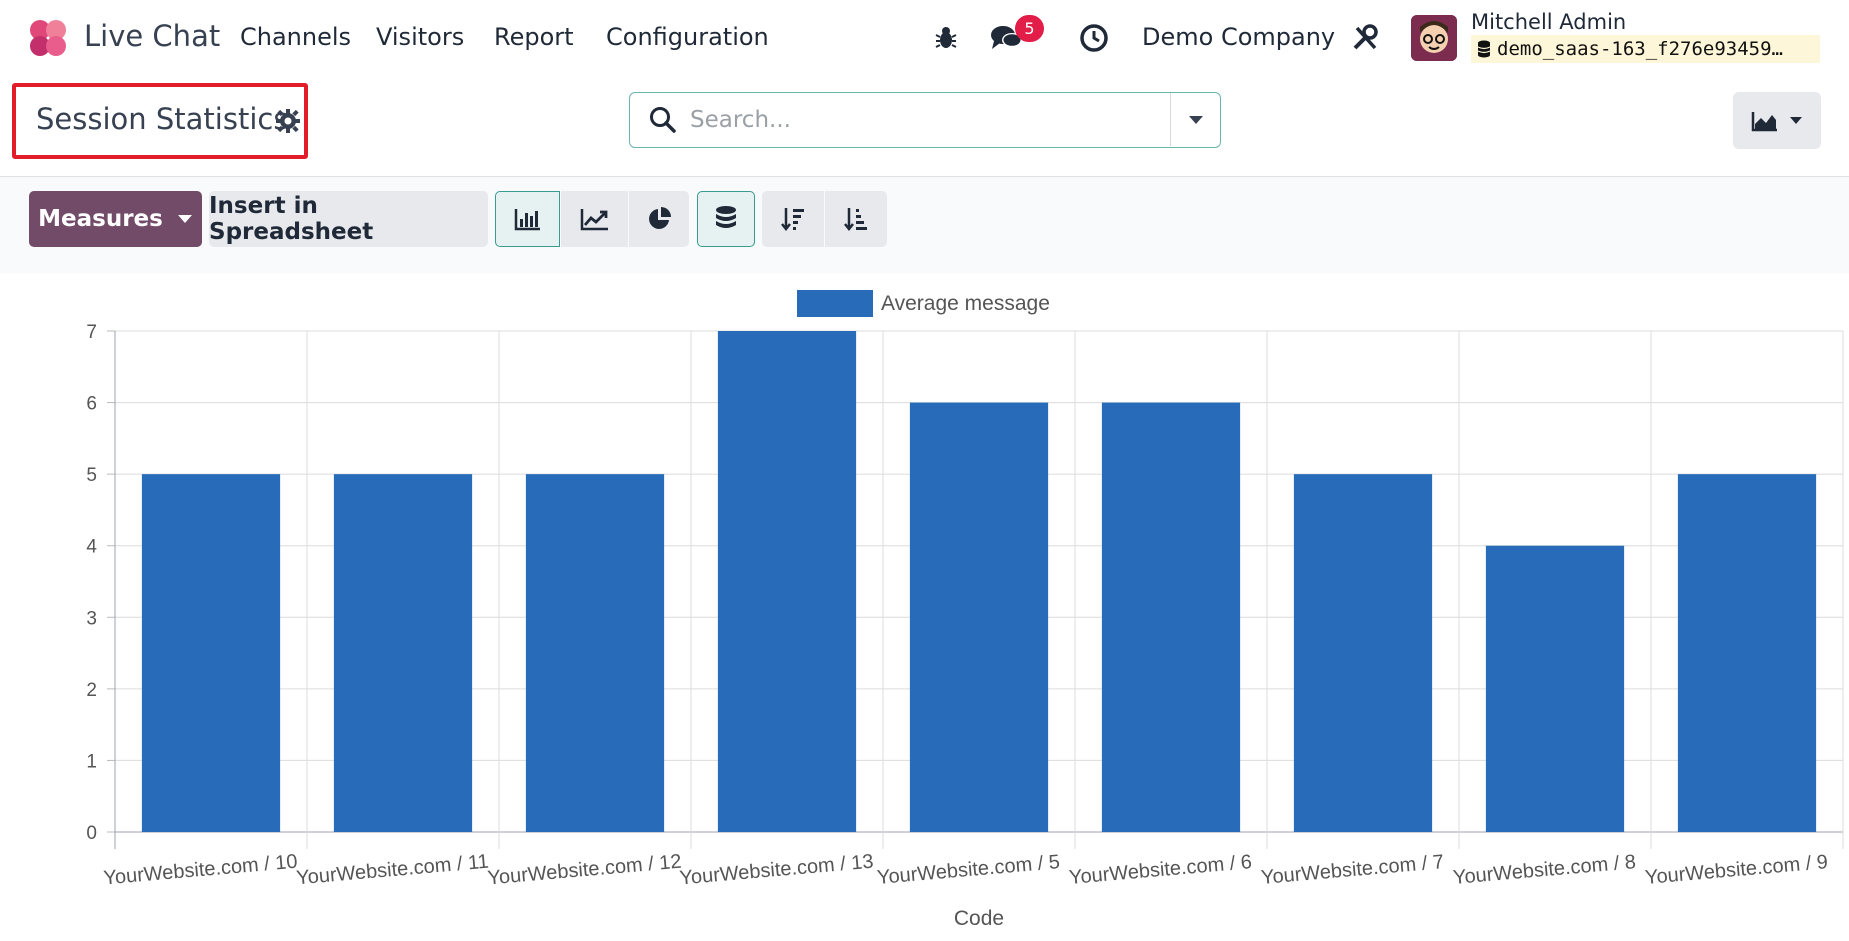  Describe the element at coordinates (348, 219) in the screenshot. I see `insert-in-spreadsheet-button: Insert in Spreadsheet` at that location.